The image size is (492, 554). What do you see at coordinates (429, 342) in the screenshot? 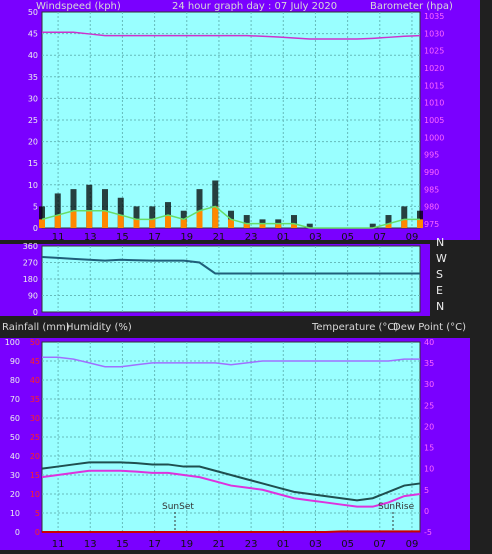
I see `temperature-tick-label: 40` at bounding box center [429, 342].